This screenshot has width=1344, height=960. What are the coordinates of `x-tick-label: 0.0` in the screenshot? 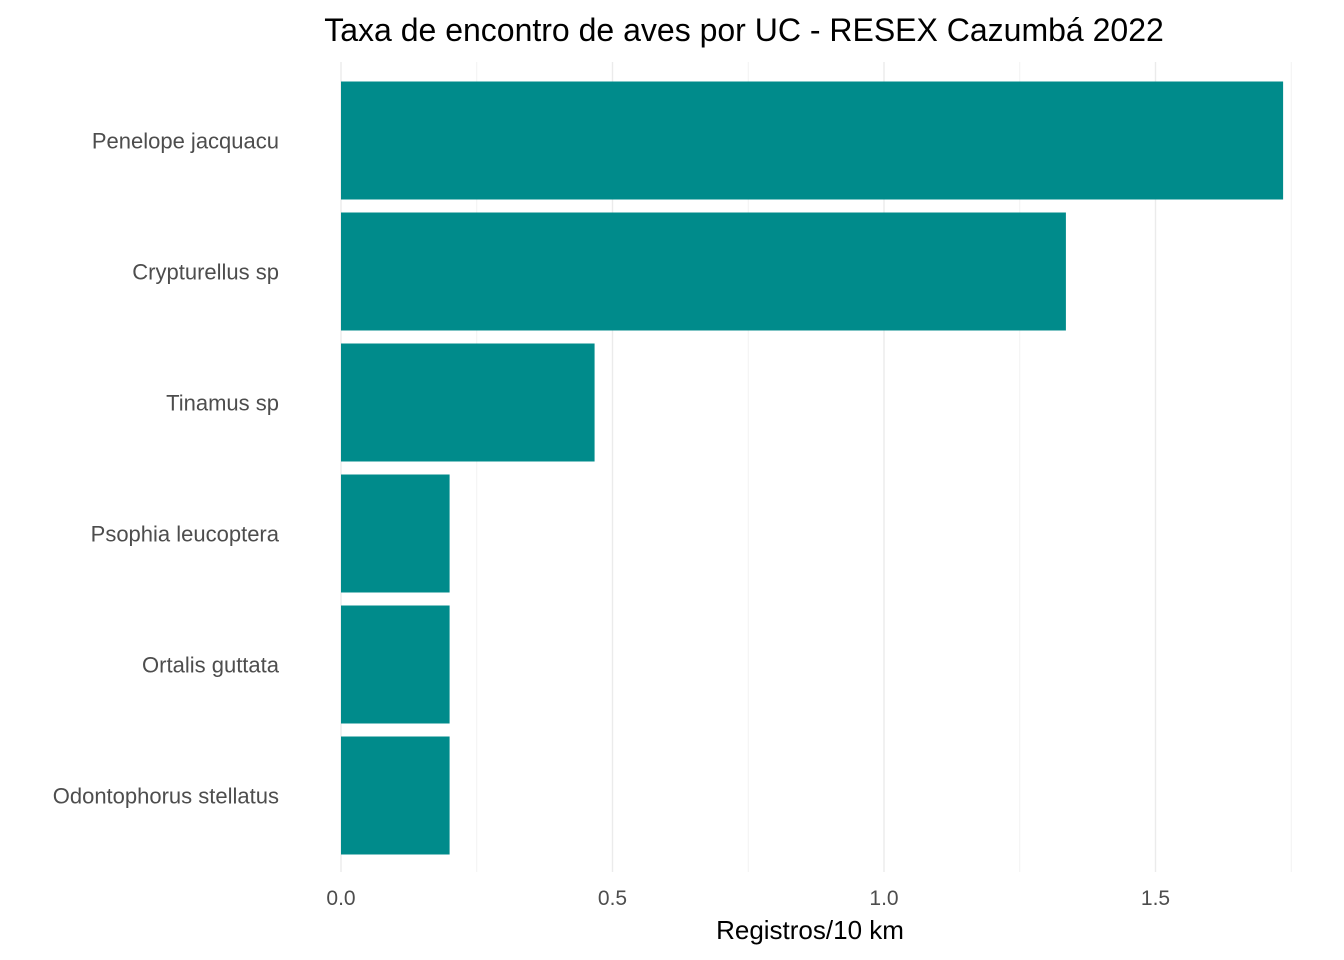 It's located at (340, 898).